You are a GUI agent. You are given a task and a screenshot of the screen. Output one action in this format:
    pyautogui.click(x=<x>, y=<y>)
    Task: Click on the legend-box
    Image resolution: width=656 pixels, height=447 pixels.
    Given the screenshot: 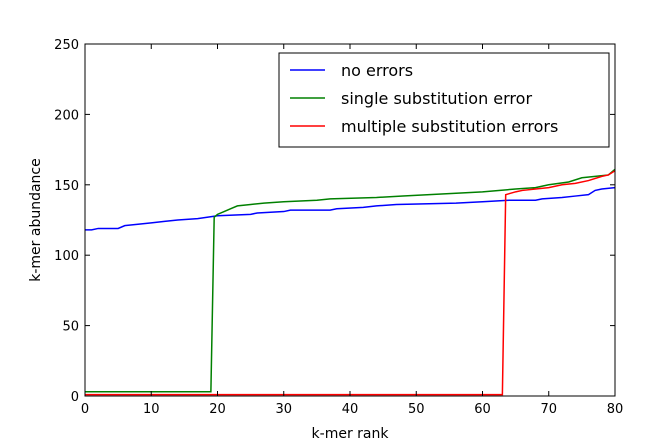 What is the action you would take?
    pyautogui.click(x=444, y=100)
    